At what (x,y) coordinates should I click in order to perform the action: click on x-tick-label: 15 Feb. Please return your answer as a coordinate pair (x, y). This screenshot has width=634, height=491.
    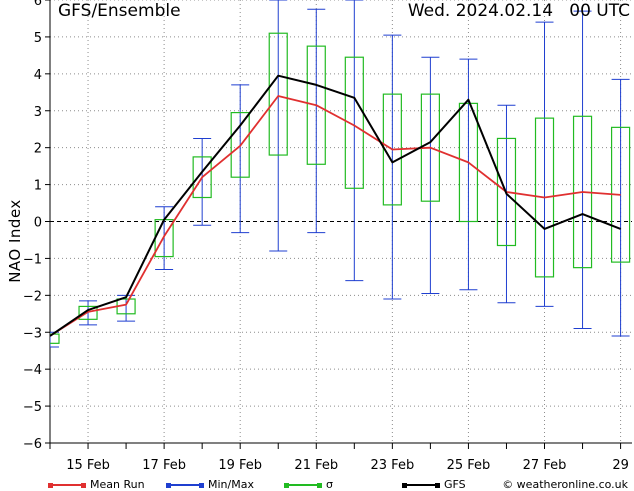
    Looking at the image, I should click on (88, 465).